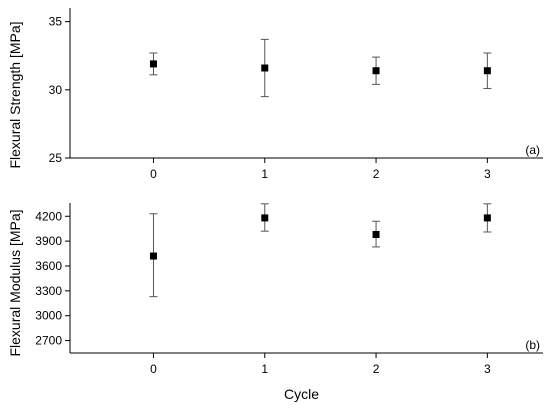 The height and width of the screenshot is (409, 550). Describe the element at coordinates (301, 394) in the screenshot. I see `x-axis-title: Cycle` at that location.